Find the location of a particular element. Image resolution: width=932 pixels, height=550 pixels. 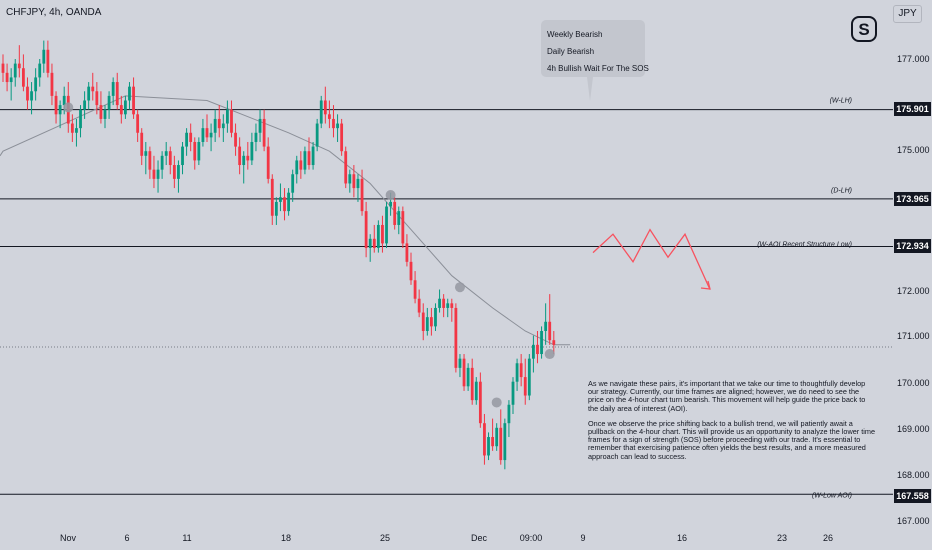

time-label: 25 is located at coordinates (385, 538).